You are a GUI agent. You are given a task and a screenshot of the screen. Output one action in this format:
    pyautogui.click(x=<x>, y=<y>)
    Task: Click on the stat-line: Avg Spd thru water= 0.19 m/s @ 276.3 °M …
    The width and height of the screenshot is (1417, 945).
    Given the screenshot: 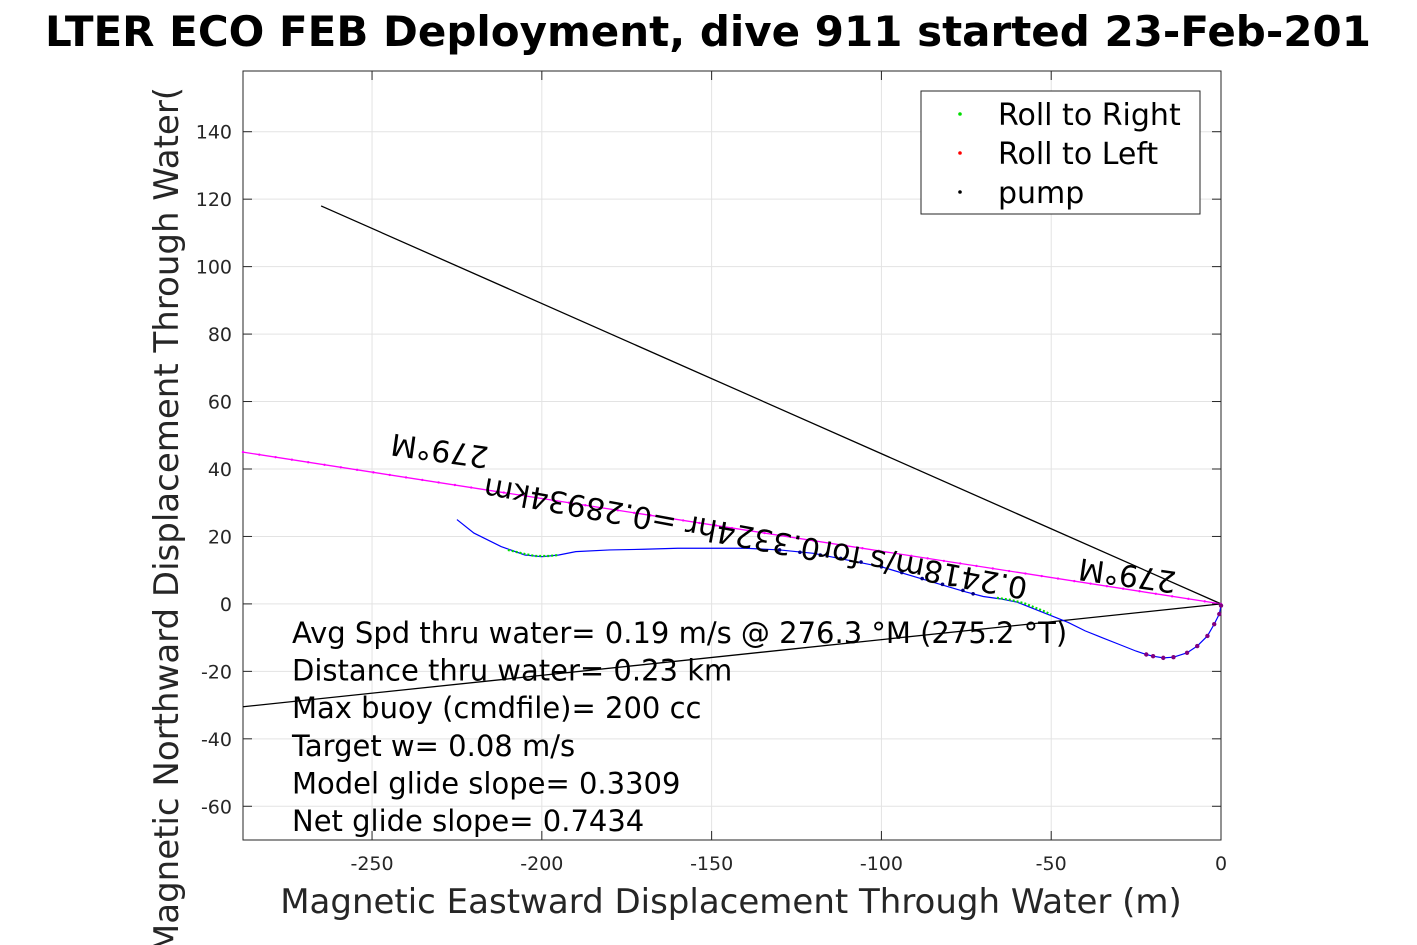 What is the action you would take?
    pyautogui.click(x=679, y=633)
    